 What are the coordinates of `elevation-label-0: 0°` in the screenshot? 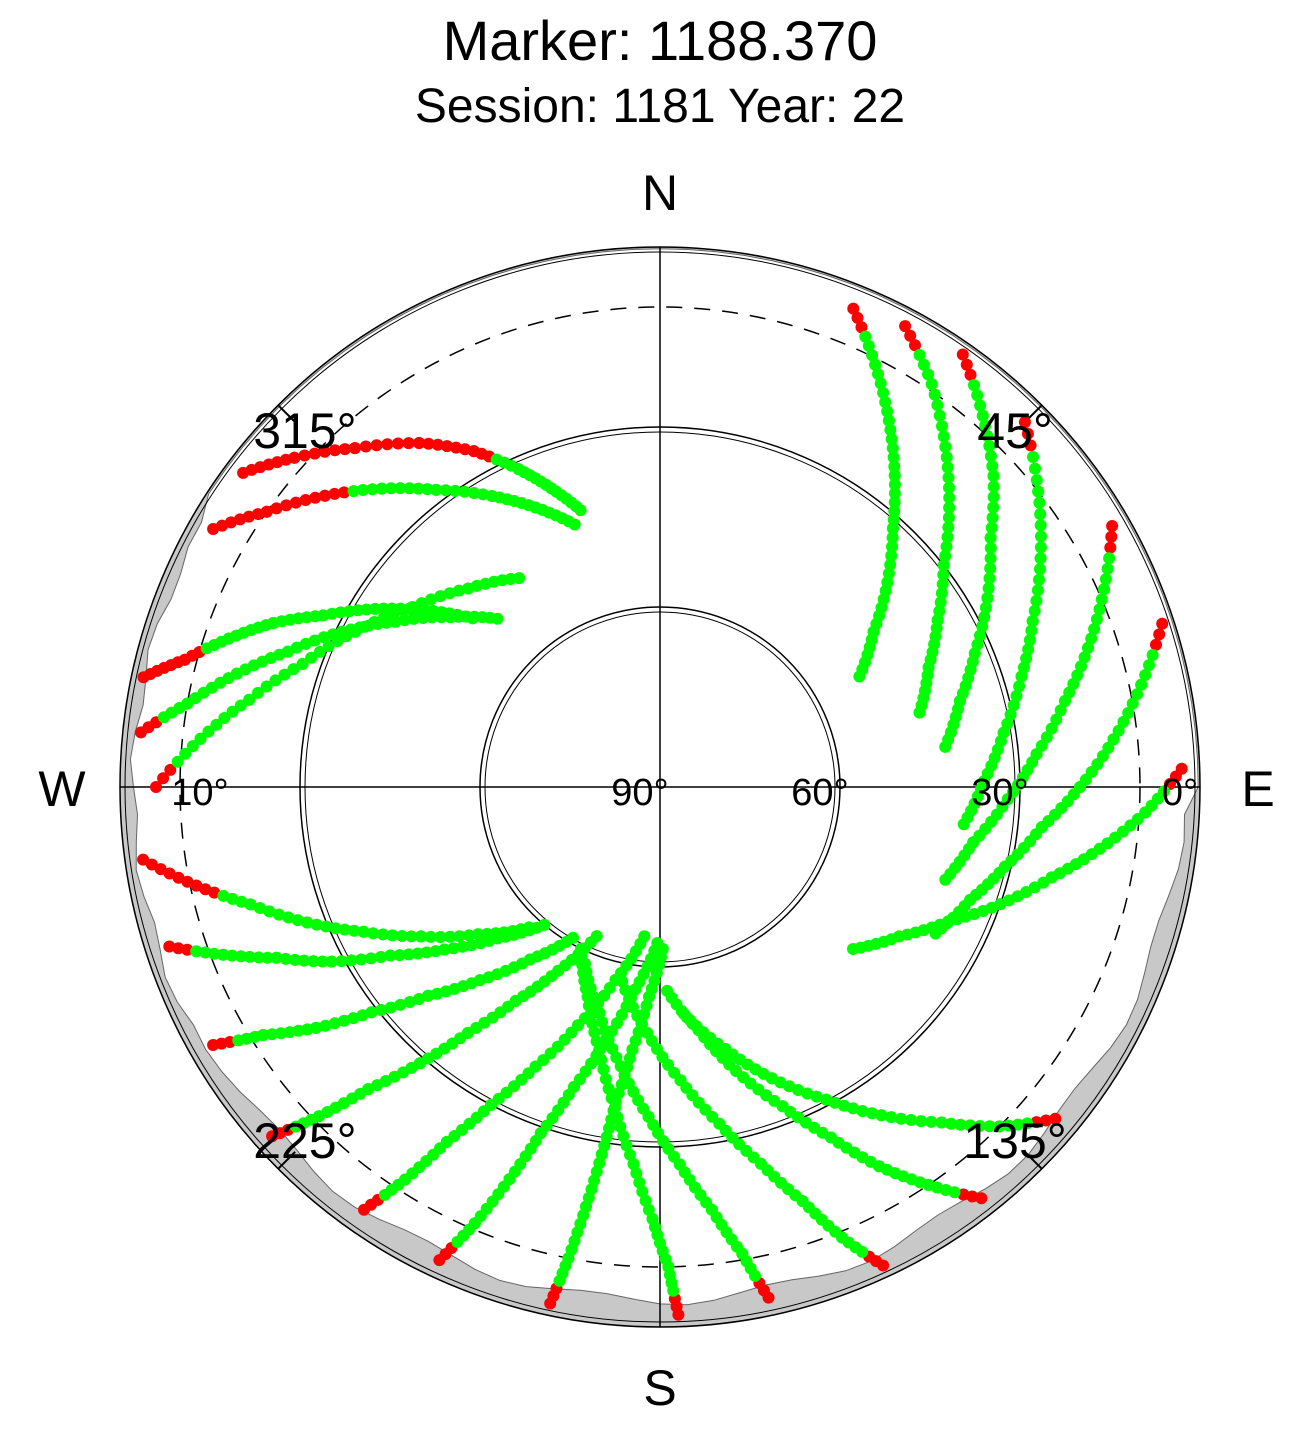 It's located at (1180, 793).